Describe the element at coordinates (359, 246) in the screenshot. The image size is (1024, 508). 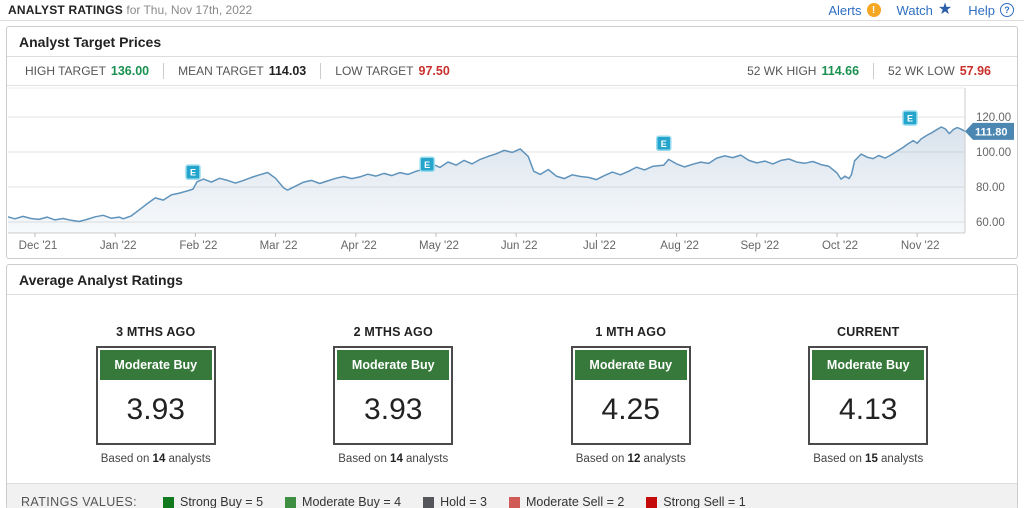
I see `x-axis-label: Apr '22` at that location.